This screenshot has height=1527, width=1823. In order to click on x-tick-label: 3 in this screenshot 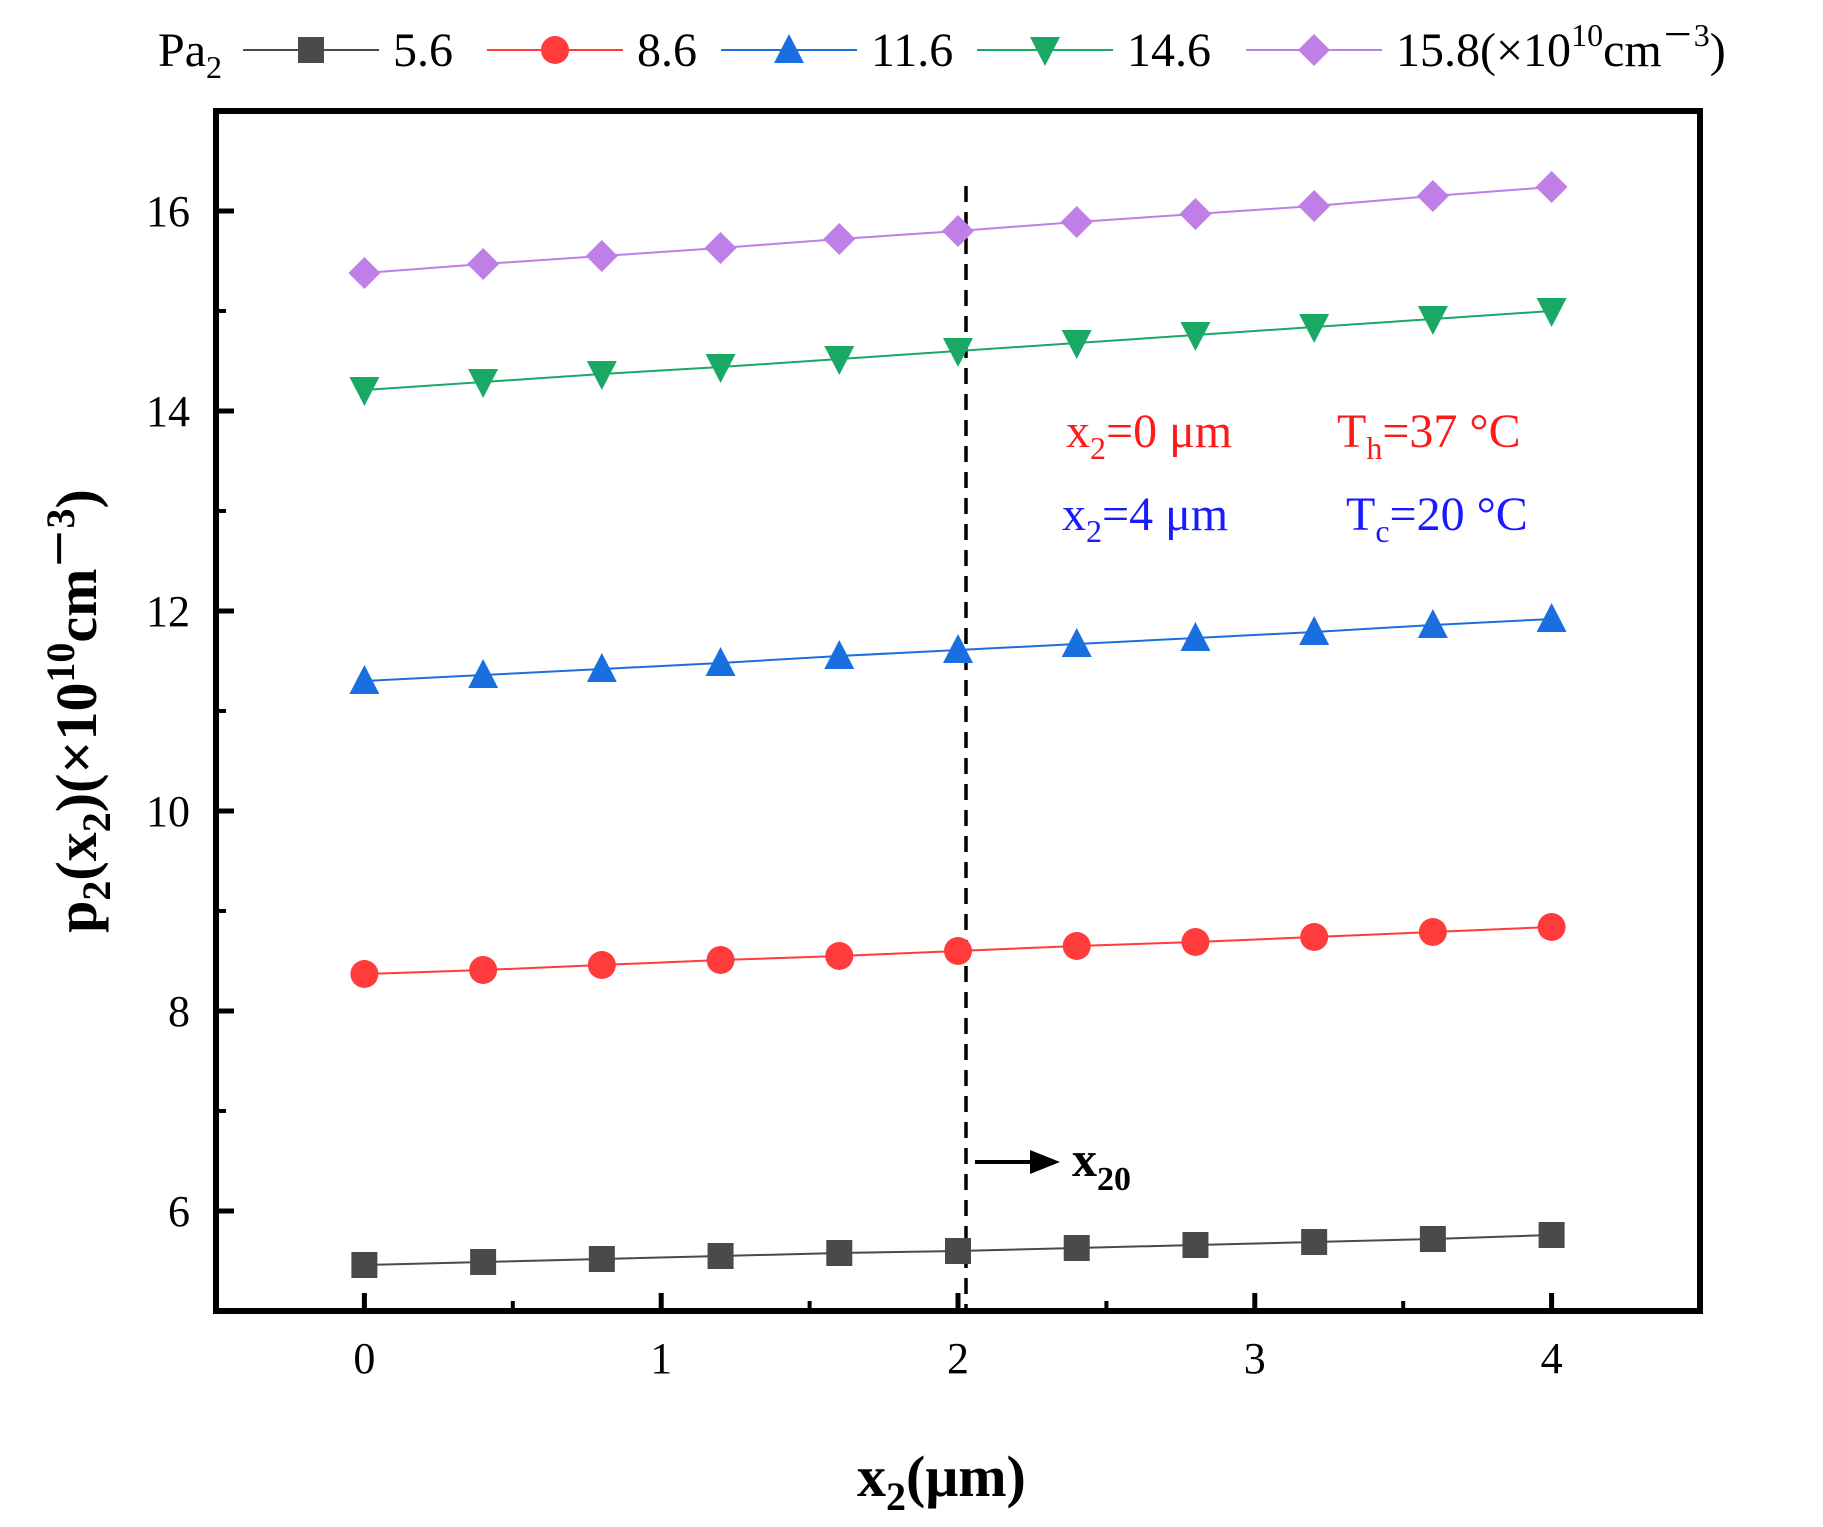, I will do `click(1255, 1358)`.